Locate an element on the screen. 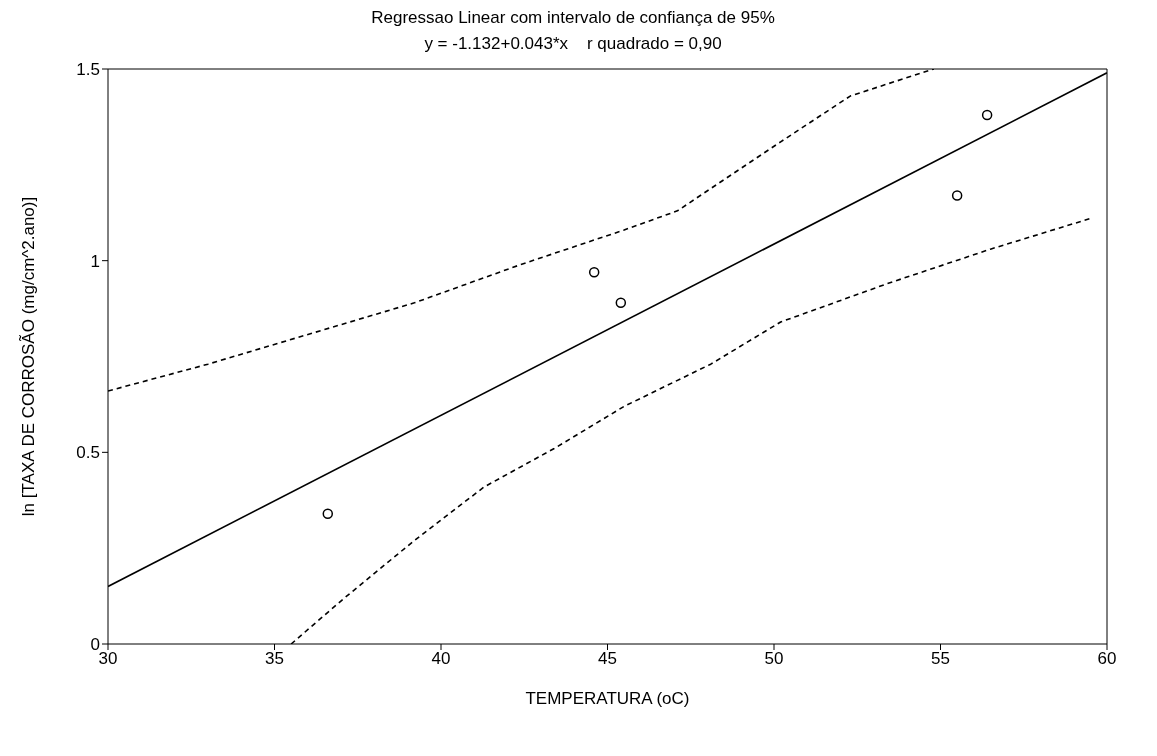  x-tick-label: 35 is located at coordinates (274, 659).